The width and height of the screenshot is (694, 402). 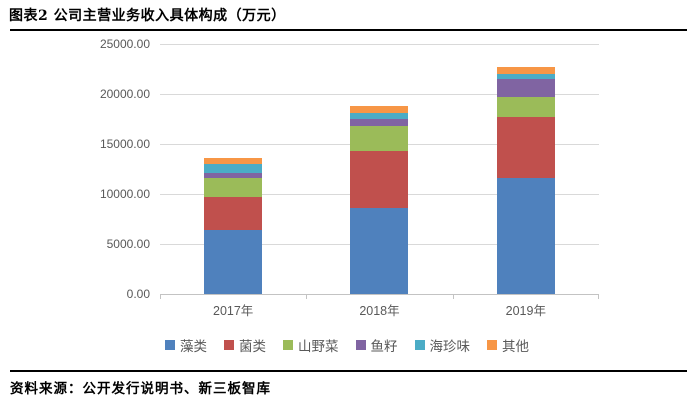 I want to click on y-axis-tick-label: 5000.00, so click(x=128, y=244).